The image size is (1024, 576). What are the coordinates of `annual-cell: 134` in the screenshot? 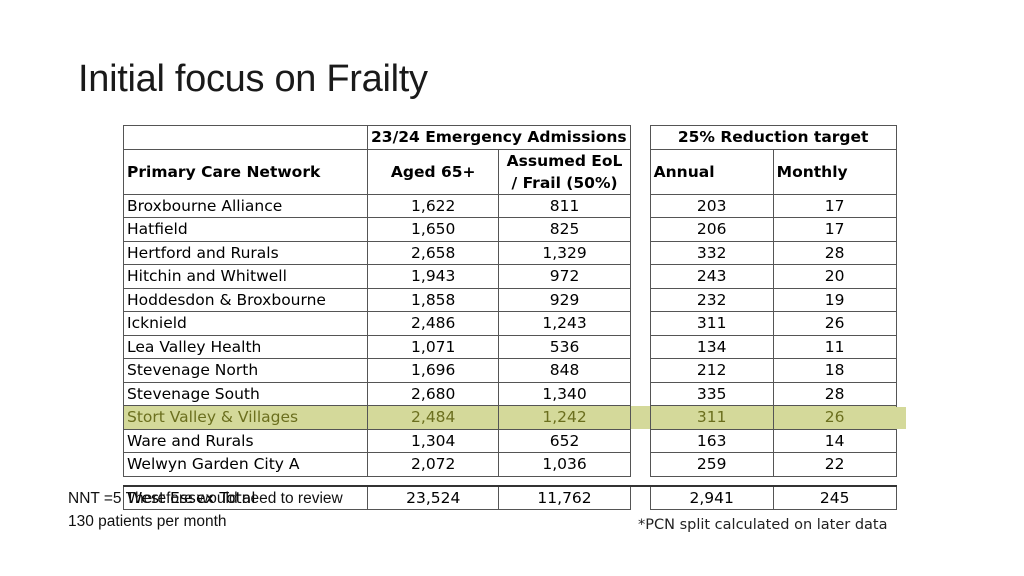 It's located at (711, 346).